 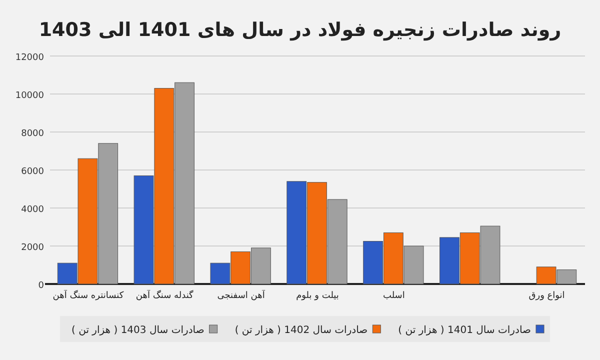 What do you see at coordinates (394, 296) in the screenshot?
I see `x-tick-label: اسلب` at bounding box center [394, 296].